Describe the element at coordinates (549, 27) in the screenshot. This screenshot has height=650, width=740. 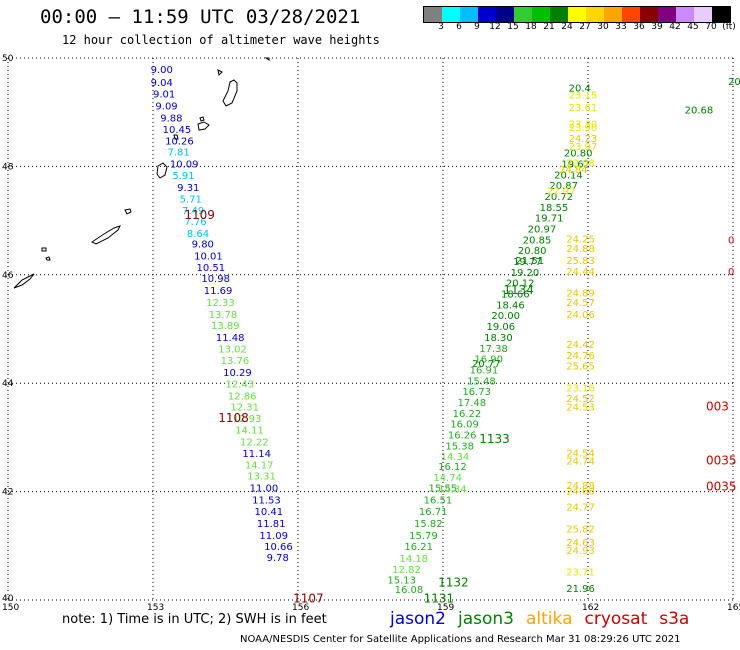
I see `colorbar-label: 21` at that location.